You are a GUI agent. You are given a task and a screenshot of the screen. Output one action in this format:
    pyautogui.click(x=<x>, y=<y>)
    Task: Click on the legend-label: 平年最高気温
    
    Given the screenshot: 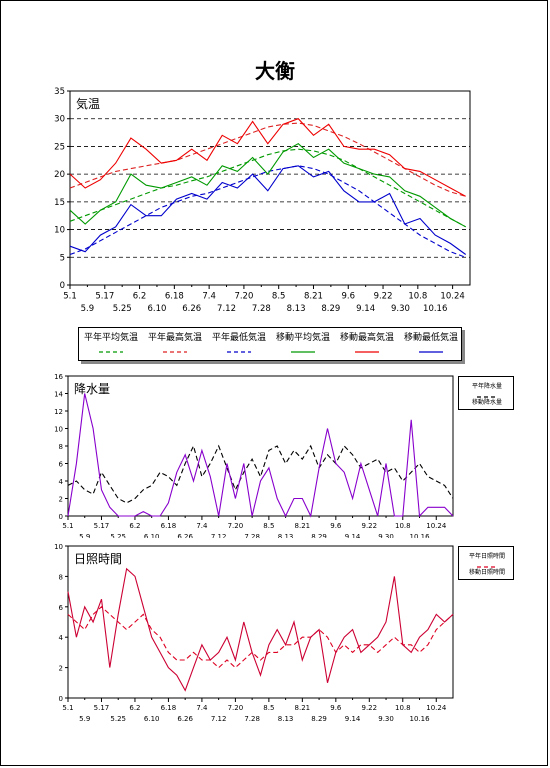 What is the action you would take?
    pyautogui.click(x=175, y=337)
    